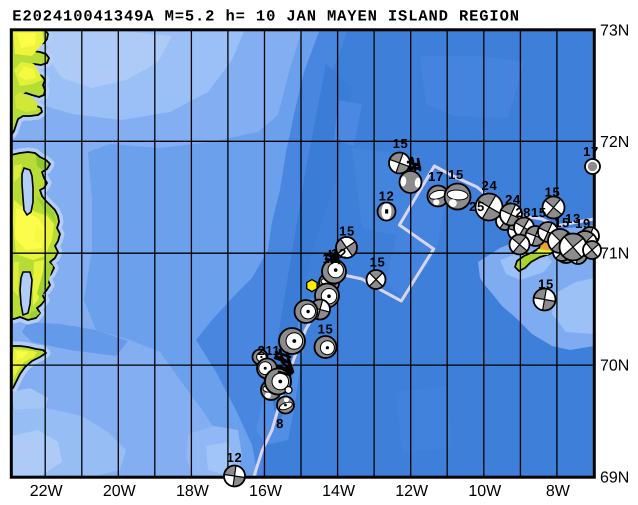 The width and height of the screenshot is (638, 505). What do you see at coordinates (614, 142) in the screenshot?
I see `svg-text: 72N` at bounding box center [614, 142].